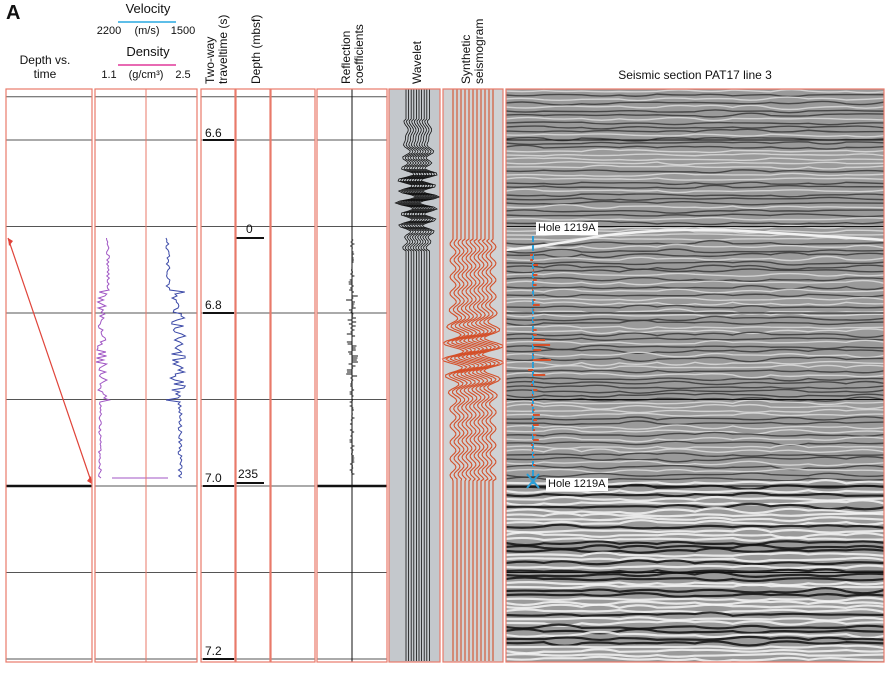 Image resolution: width=887 pixels, height=676 pixels. I want to click on density-left-scale: 1.1, so click(109, 75).